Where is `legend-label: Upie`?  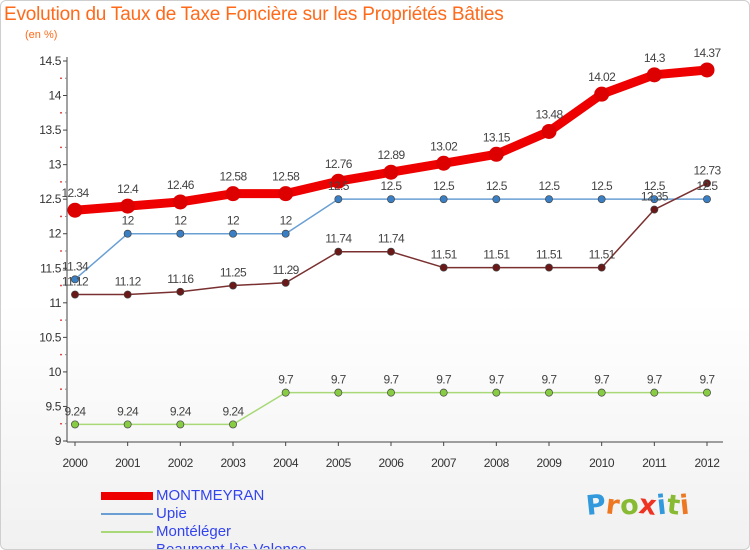
legend-label: Upie is located at coordinates (171, 513).